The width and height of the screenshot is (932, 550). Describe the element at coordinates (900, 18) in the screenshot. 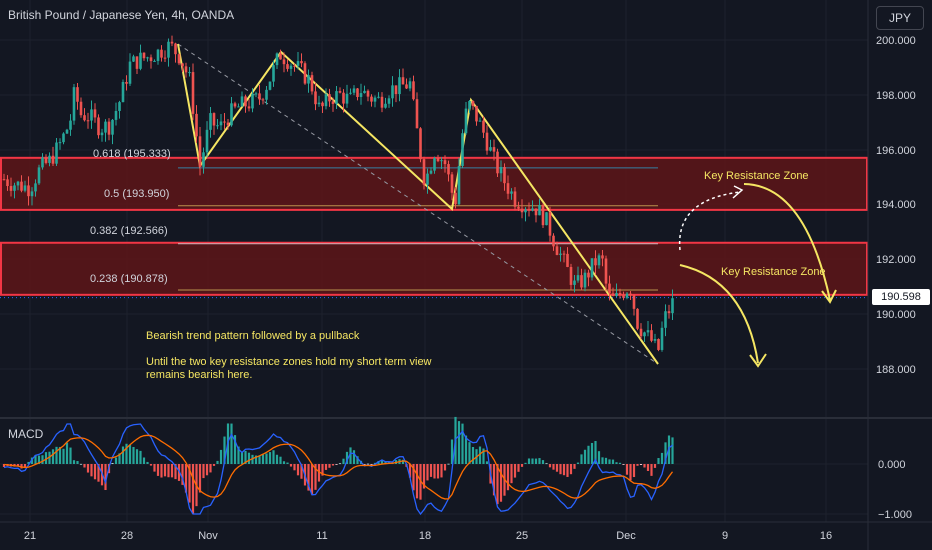

I see `currency-button: JPY` at that location.